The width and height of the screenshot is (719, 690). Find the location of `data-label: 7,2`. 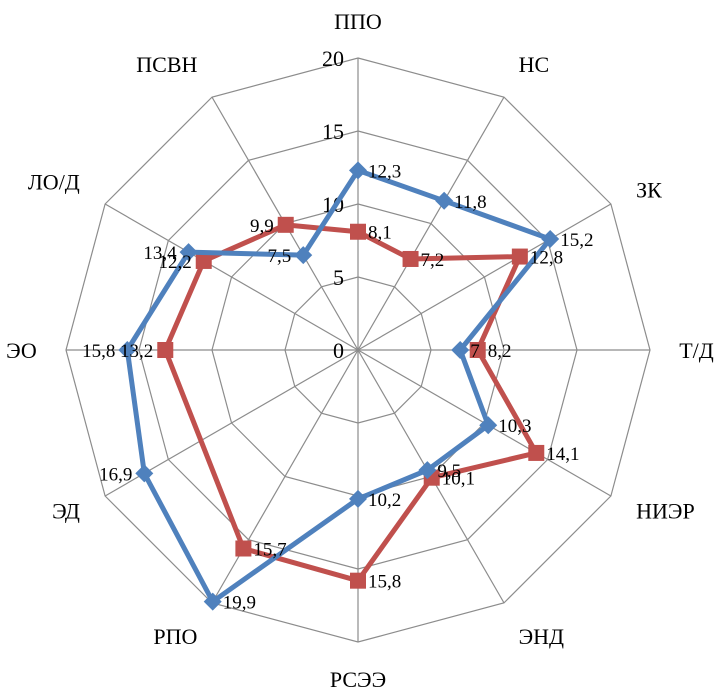

data-label: 7,2 is located at coordinates (433, 260).